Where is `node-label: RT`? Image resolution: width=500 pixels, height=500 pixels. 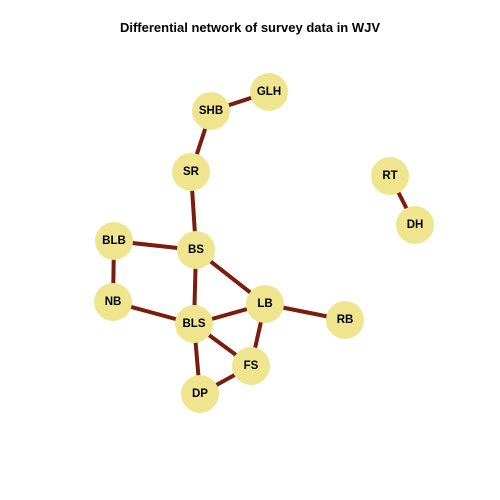 node-label: RT is located at coordinates (389, 176).